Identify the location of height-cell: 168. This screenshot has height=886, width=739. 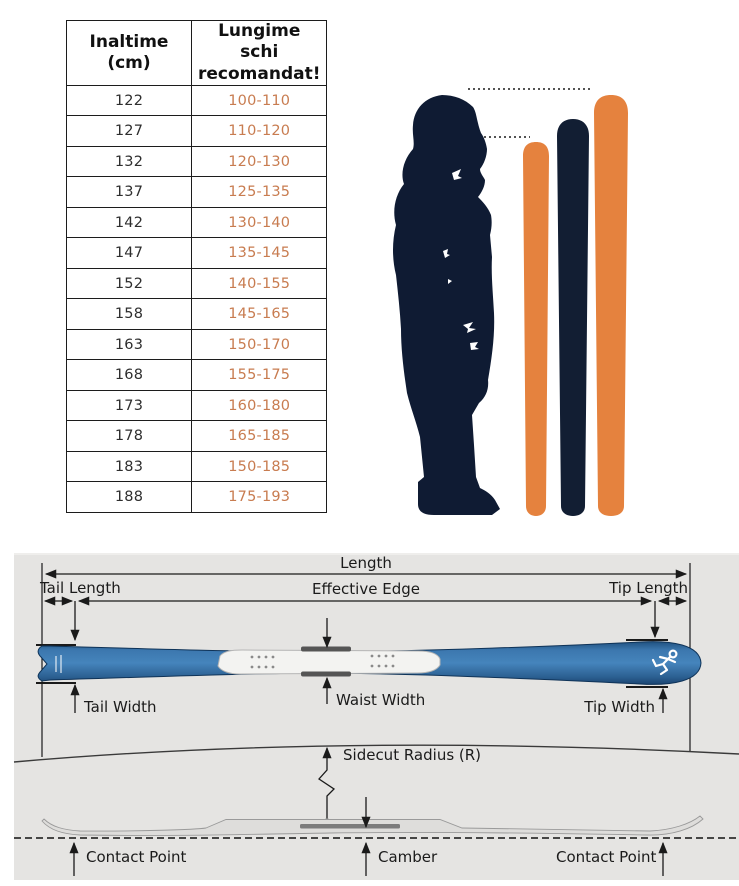
(129, 375).